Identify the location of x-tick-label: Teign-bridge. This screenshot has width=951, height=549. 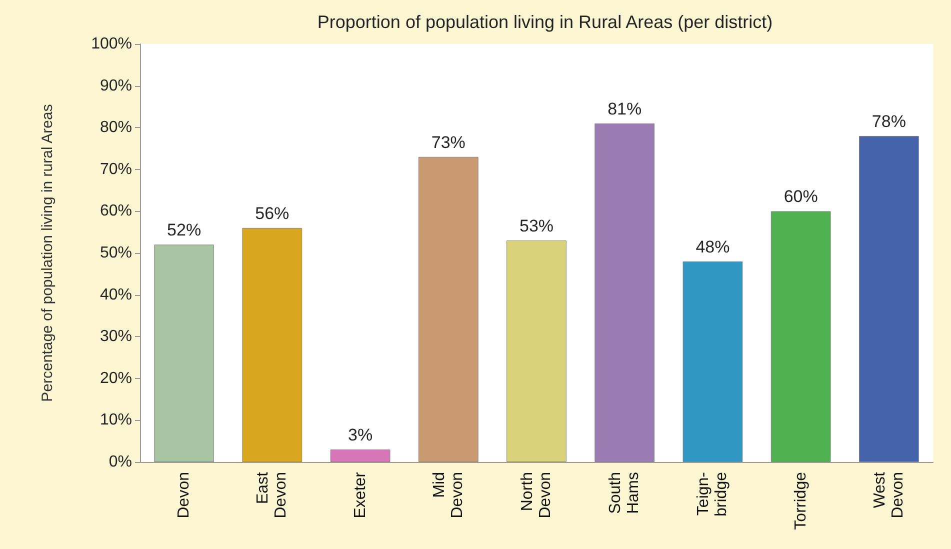
(712, 494).